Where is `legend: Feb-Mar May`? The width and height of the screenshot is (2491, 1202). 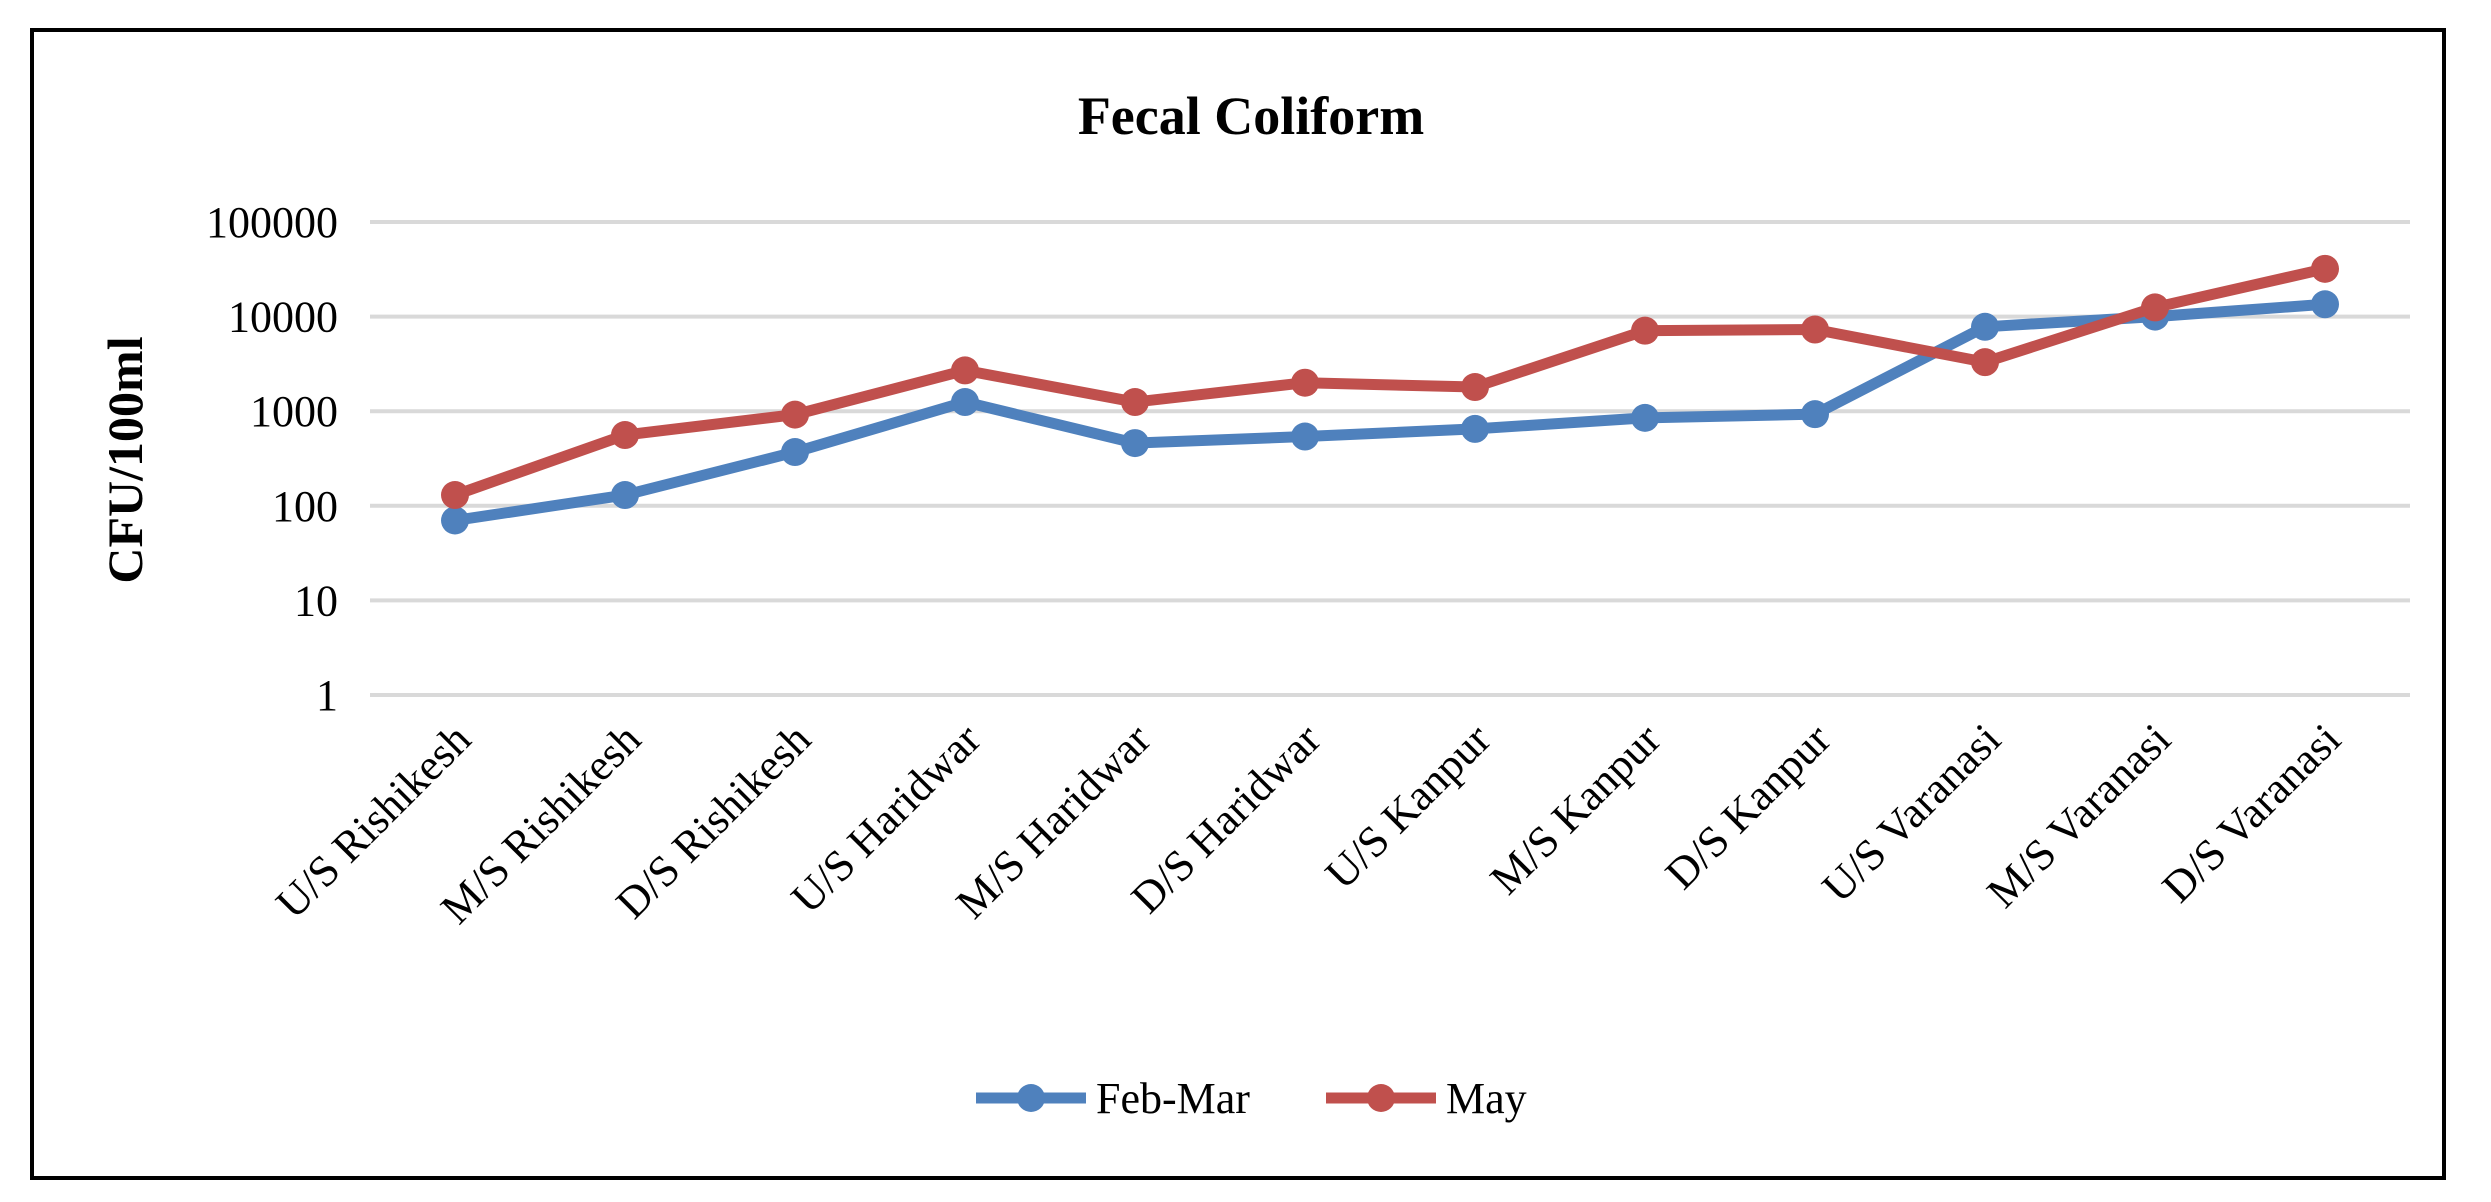
legend: Feb-Mar May is located at coordinates (1251, 1098).